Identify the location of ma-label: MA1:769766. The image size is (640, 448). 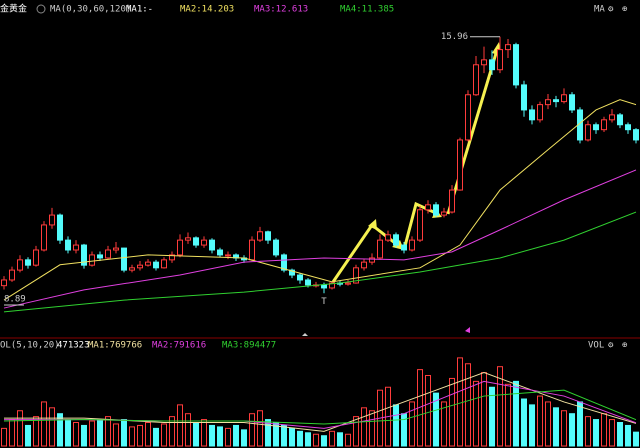
(115, 346).